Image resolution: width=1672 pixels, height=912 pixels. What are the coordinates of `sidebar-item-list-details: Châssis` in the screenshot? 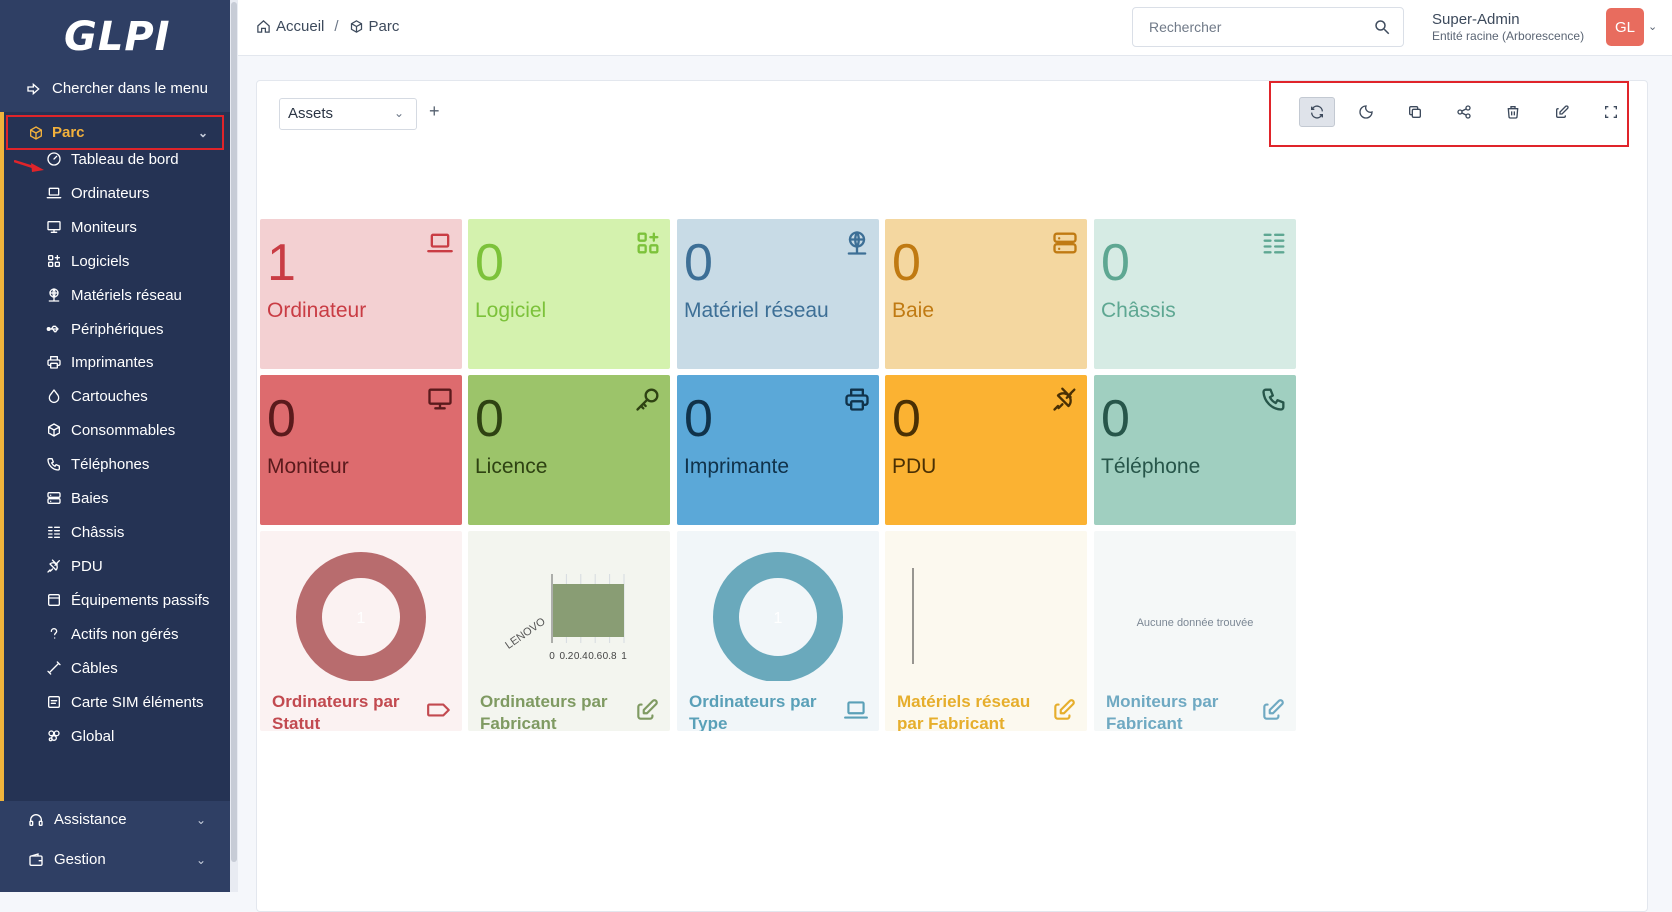 It's located at (85, 532).